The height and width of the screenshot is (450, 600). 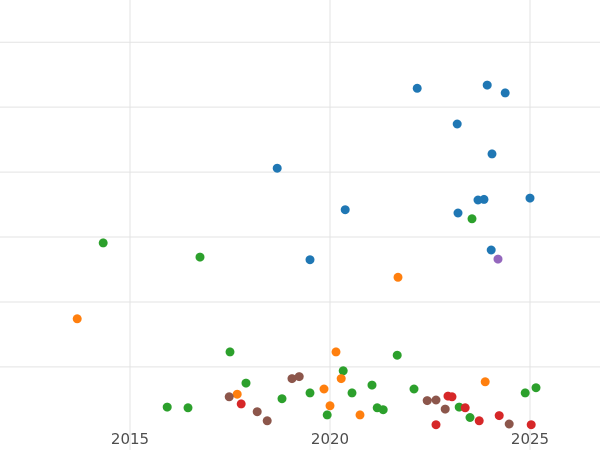 What do you see at coordinates (330, 439) in the screenshot?
I see `x-tick-label: 2020` at bounding box center [330, 439].